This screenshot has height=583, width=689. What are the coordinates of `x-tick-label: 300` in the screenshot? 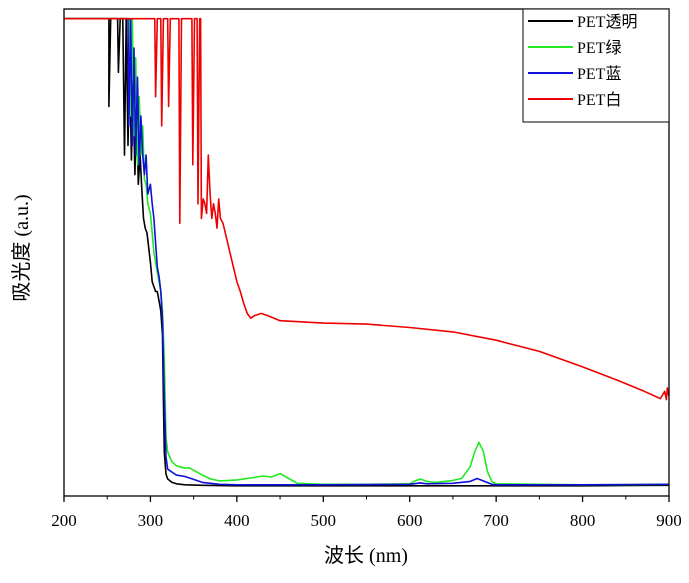 It's located at (151, 520).